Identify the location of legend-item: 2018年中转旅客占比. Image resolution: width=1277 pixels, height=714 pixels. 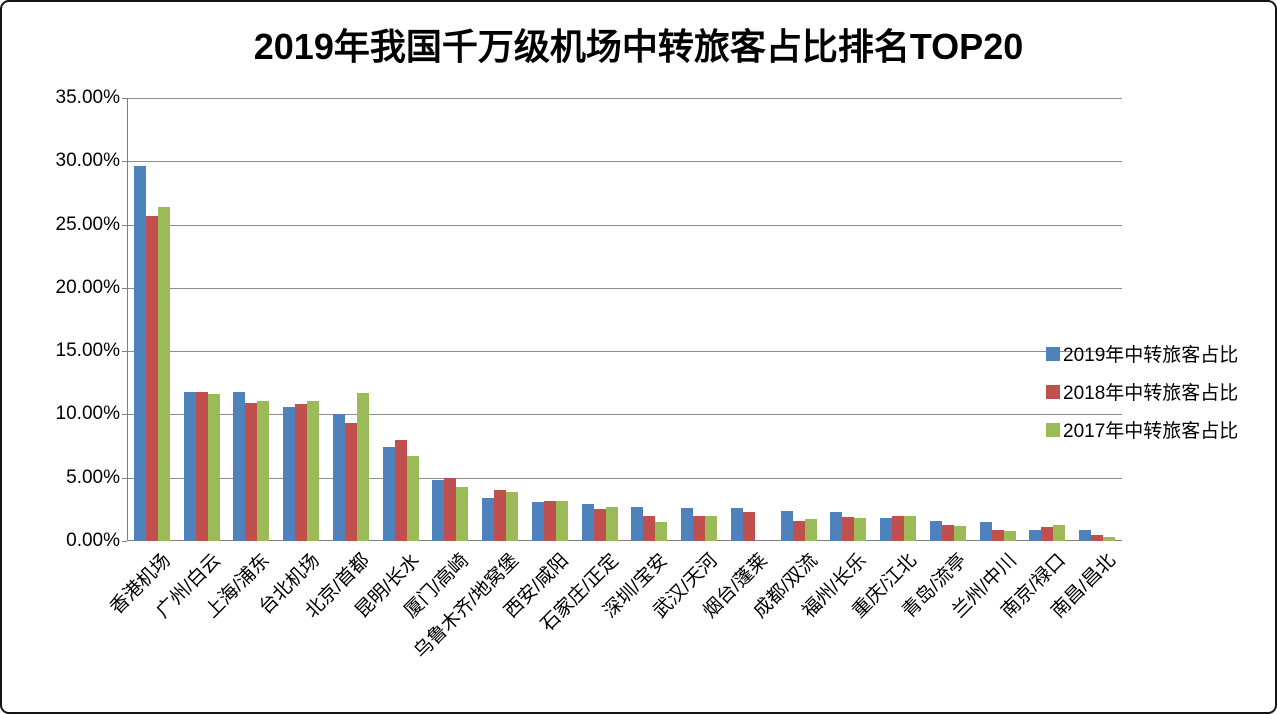
(1142, 392).